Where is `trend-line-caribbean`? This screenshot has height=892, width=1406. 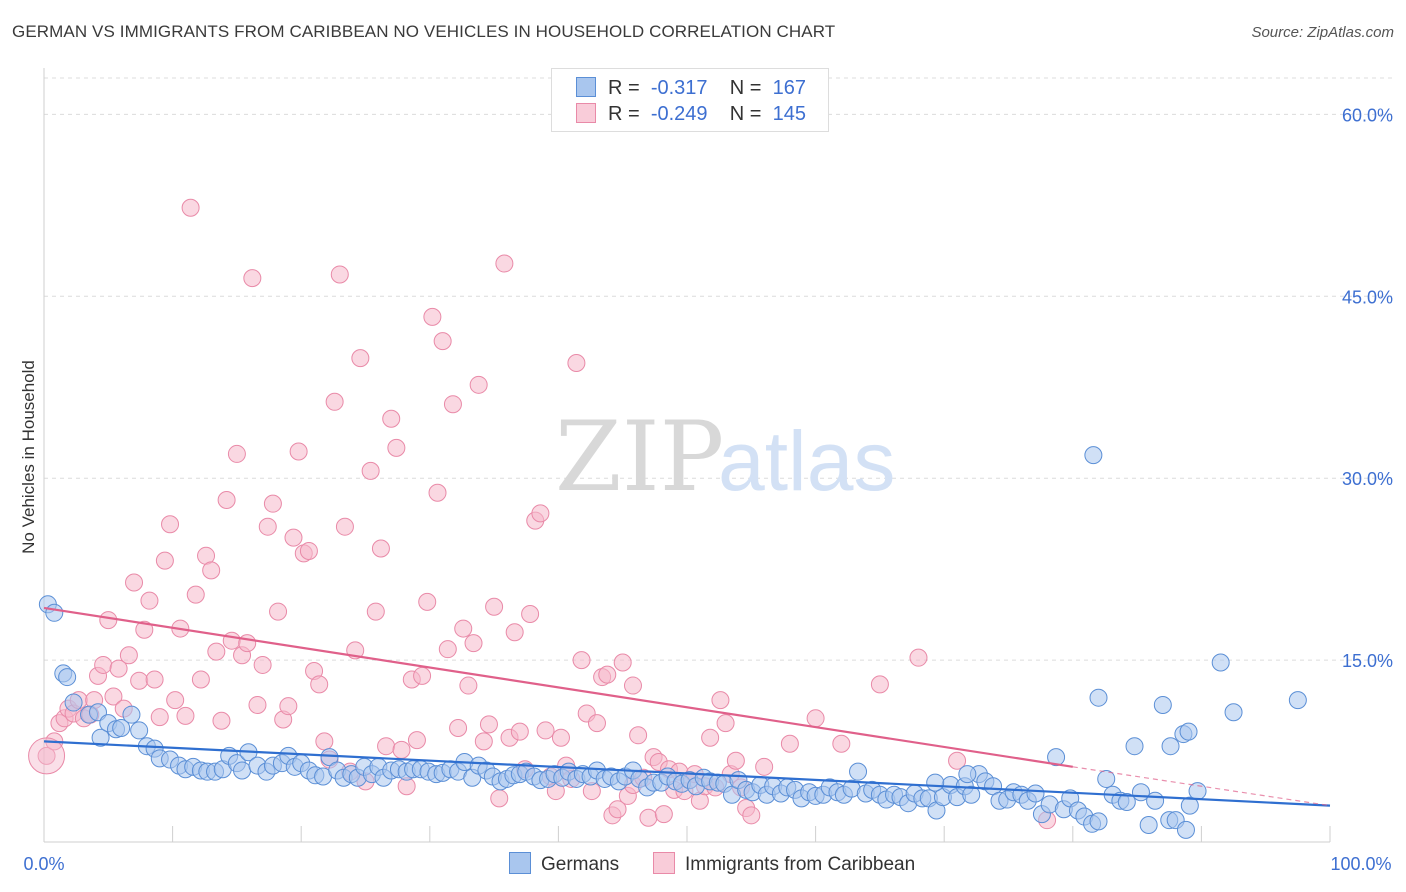
trend-line-caribbean is located at coordinates (558, 687).